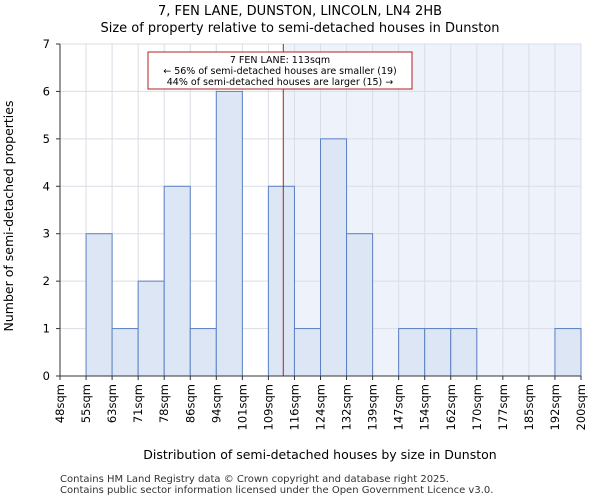 The height and width of the screenshot is (500, 600). Describe the element at coordinates (86, 403) in the screenshot. I see `x-tick-label: 55sqm` at that location.